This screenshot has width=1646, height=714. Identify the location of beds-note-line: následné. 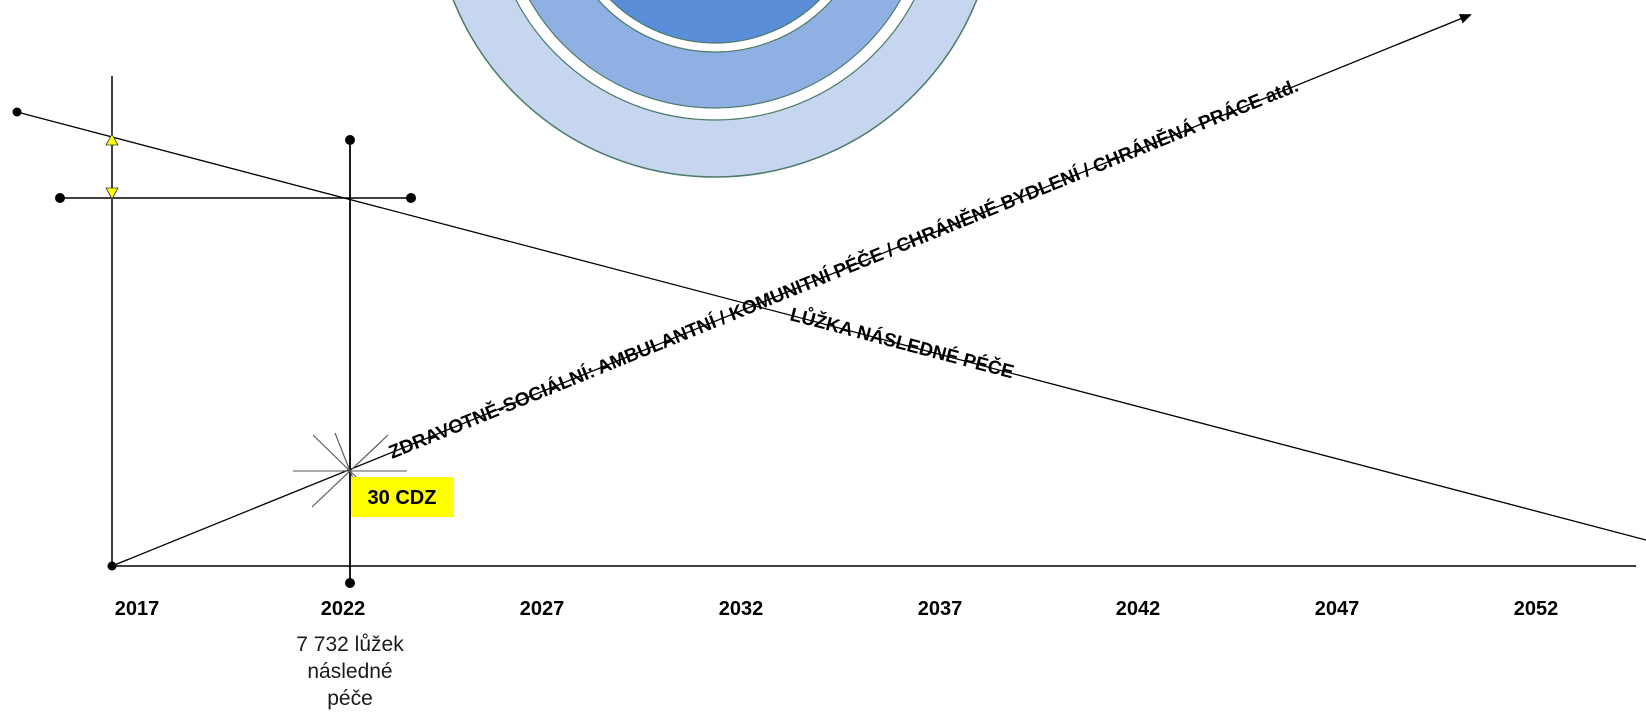
(350, 671).